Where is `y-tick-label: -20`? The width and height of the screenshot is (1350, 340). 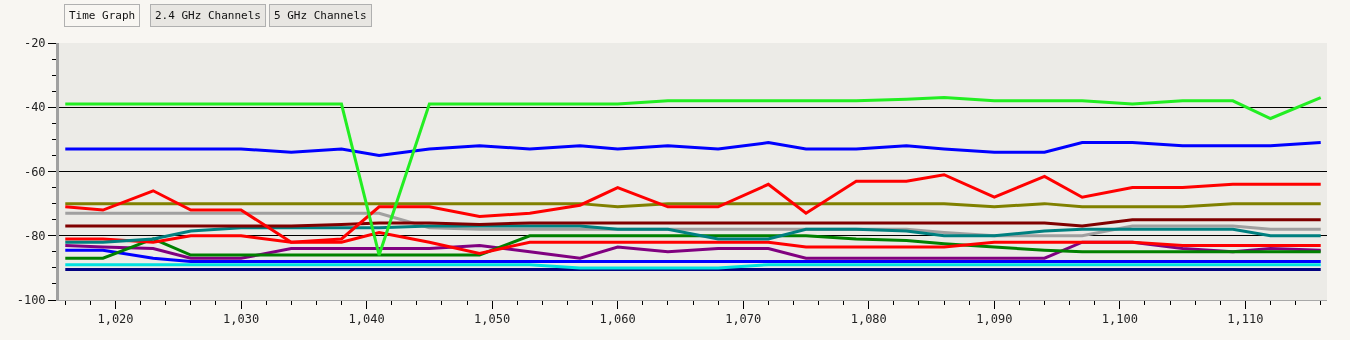 y-tick-label: -20 is located at coordinates (34, 43).